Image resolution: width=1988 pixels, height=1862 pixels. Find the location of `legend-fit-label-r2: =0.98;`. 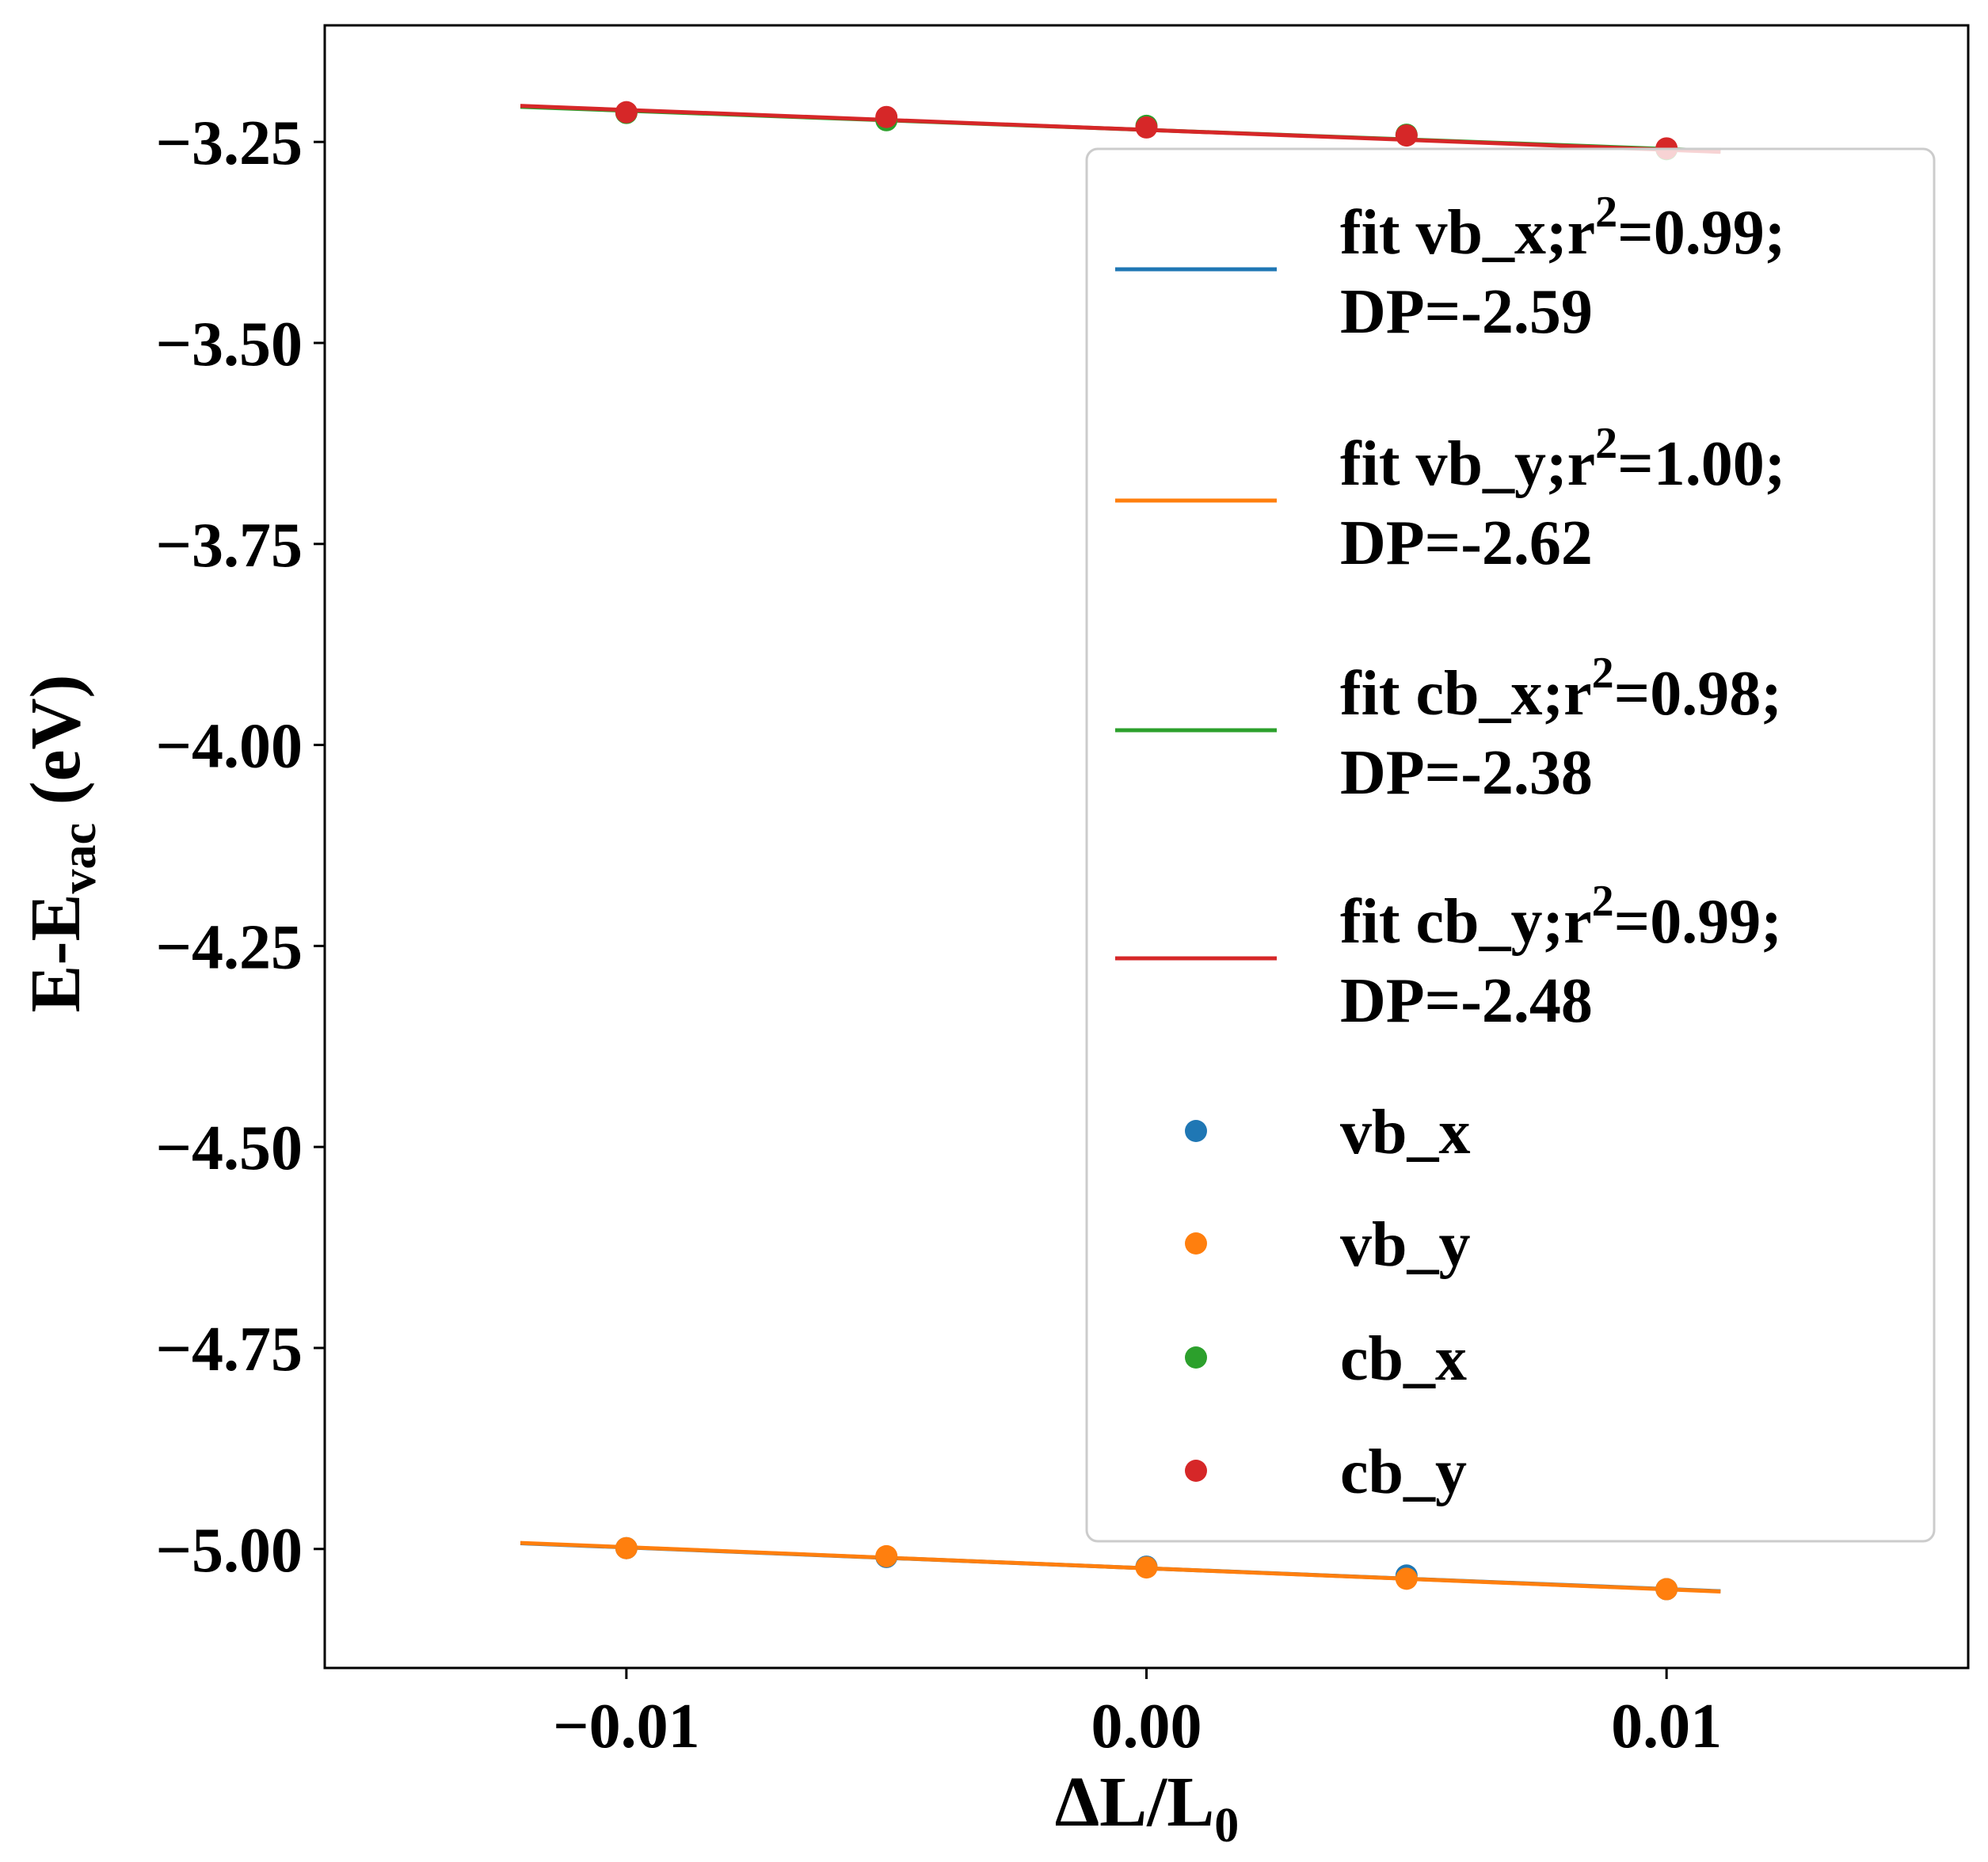

legend-fit-label-r2: =0.98; is located at coordinates (1698, 694).